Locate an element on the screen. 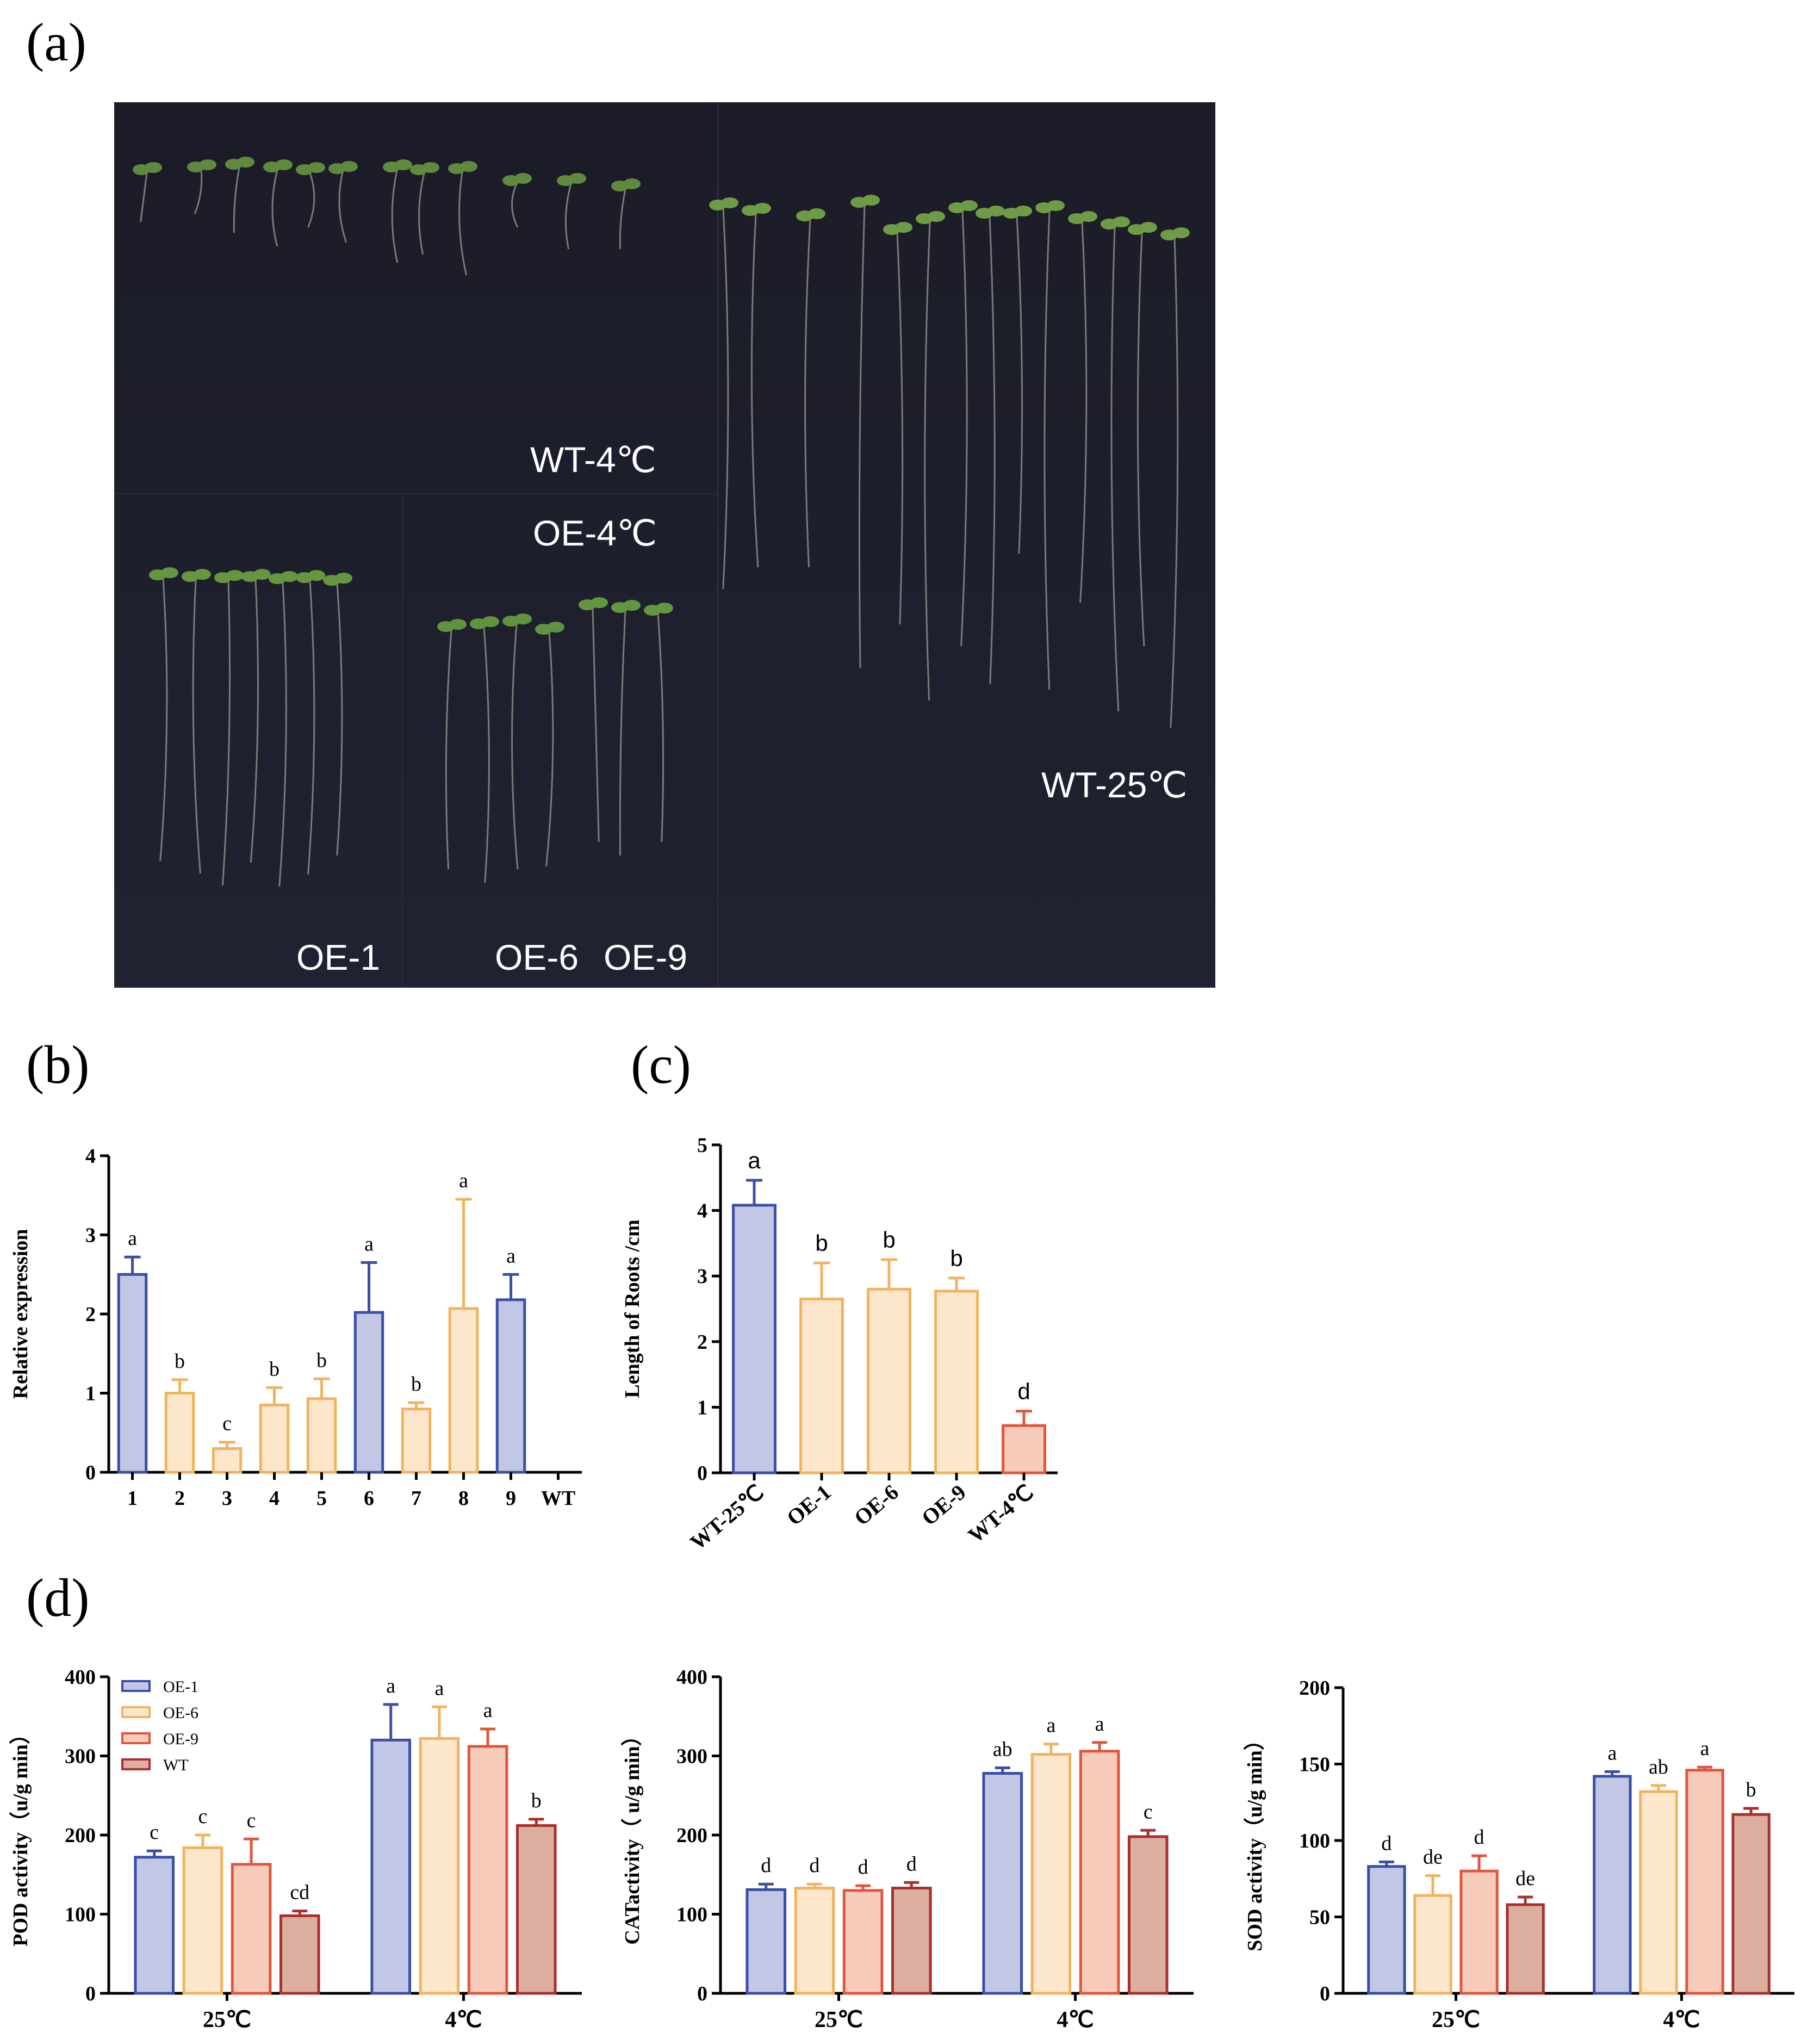 The width and height of the screenshot is (1820, 2039). x-tick-label: WT-25℃ is located at coordinates (726, 1516).